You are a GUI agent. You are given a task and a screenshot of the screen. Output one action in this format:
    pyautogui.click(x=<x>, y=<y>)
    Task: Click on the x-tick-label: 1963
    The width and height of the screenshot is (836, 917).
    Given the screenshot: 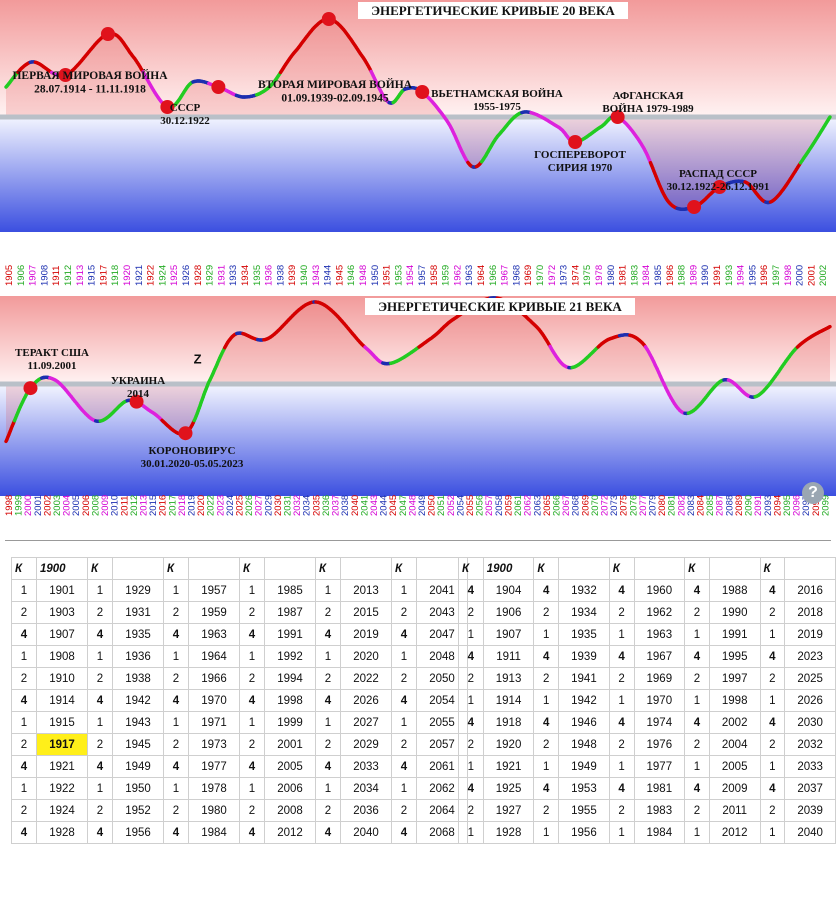 What is the action you would take?
    pyautogui.click(x=469, y=275)
    